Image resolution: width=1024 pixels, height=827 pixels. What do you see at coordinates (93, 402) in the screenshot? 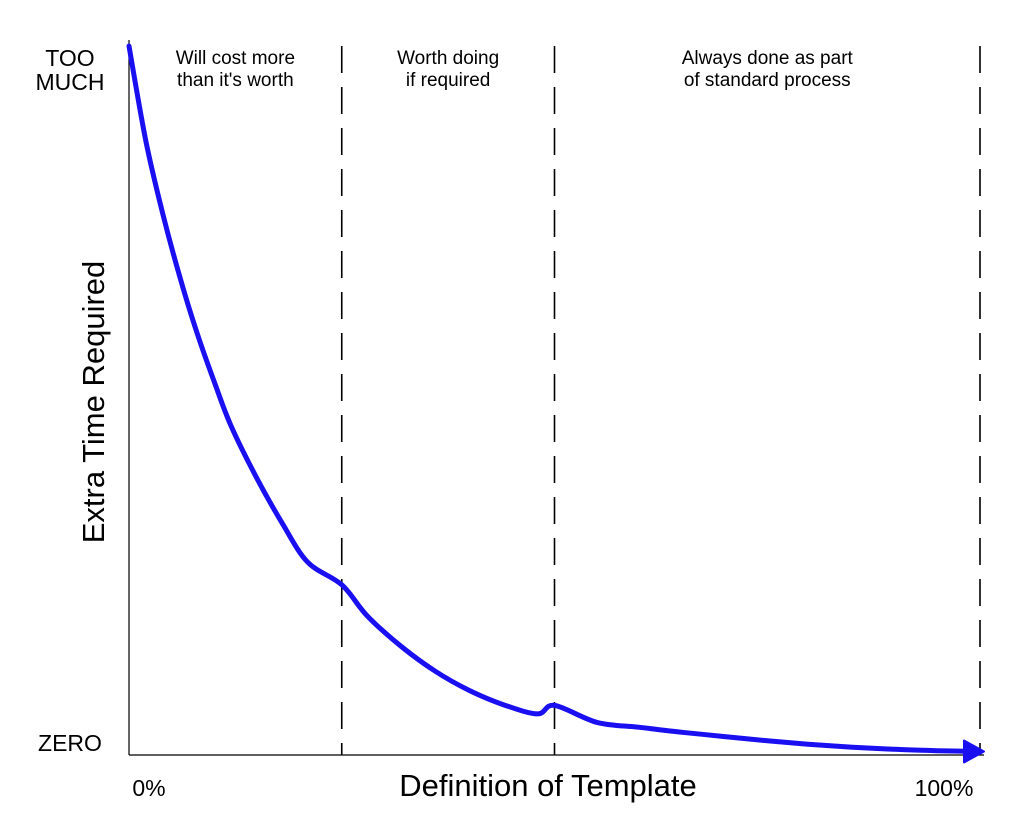
I see `y-axis-label: Extra Time Required` at bounding box center [93, 402].